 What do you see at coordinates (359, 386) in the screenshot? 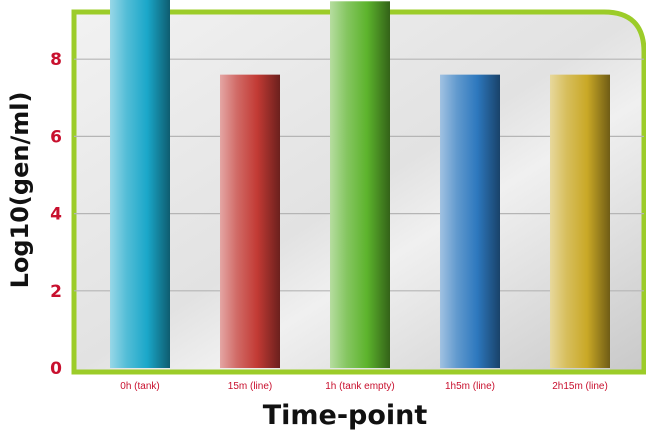
I see `x-tick-label: 1h (tank empty)` at bounding box center [359, 386].